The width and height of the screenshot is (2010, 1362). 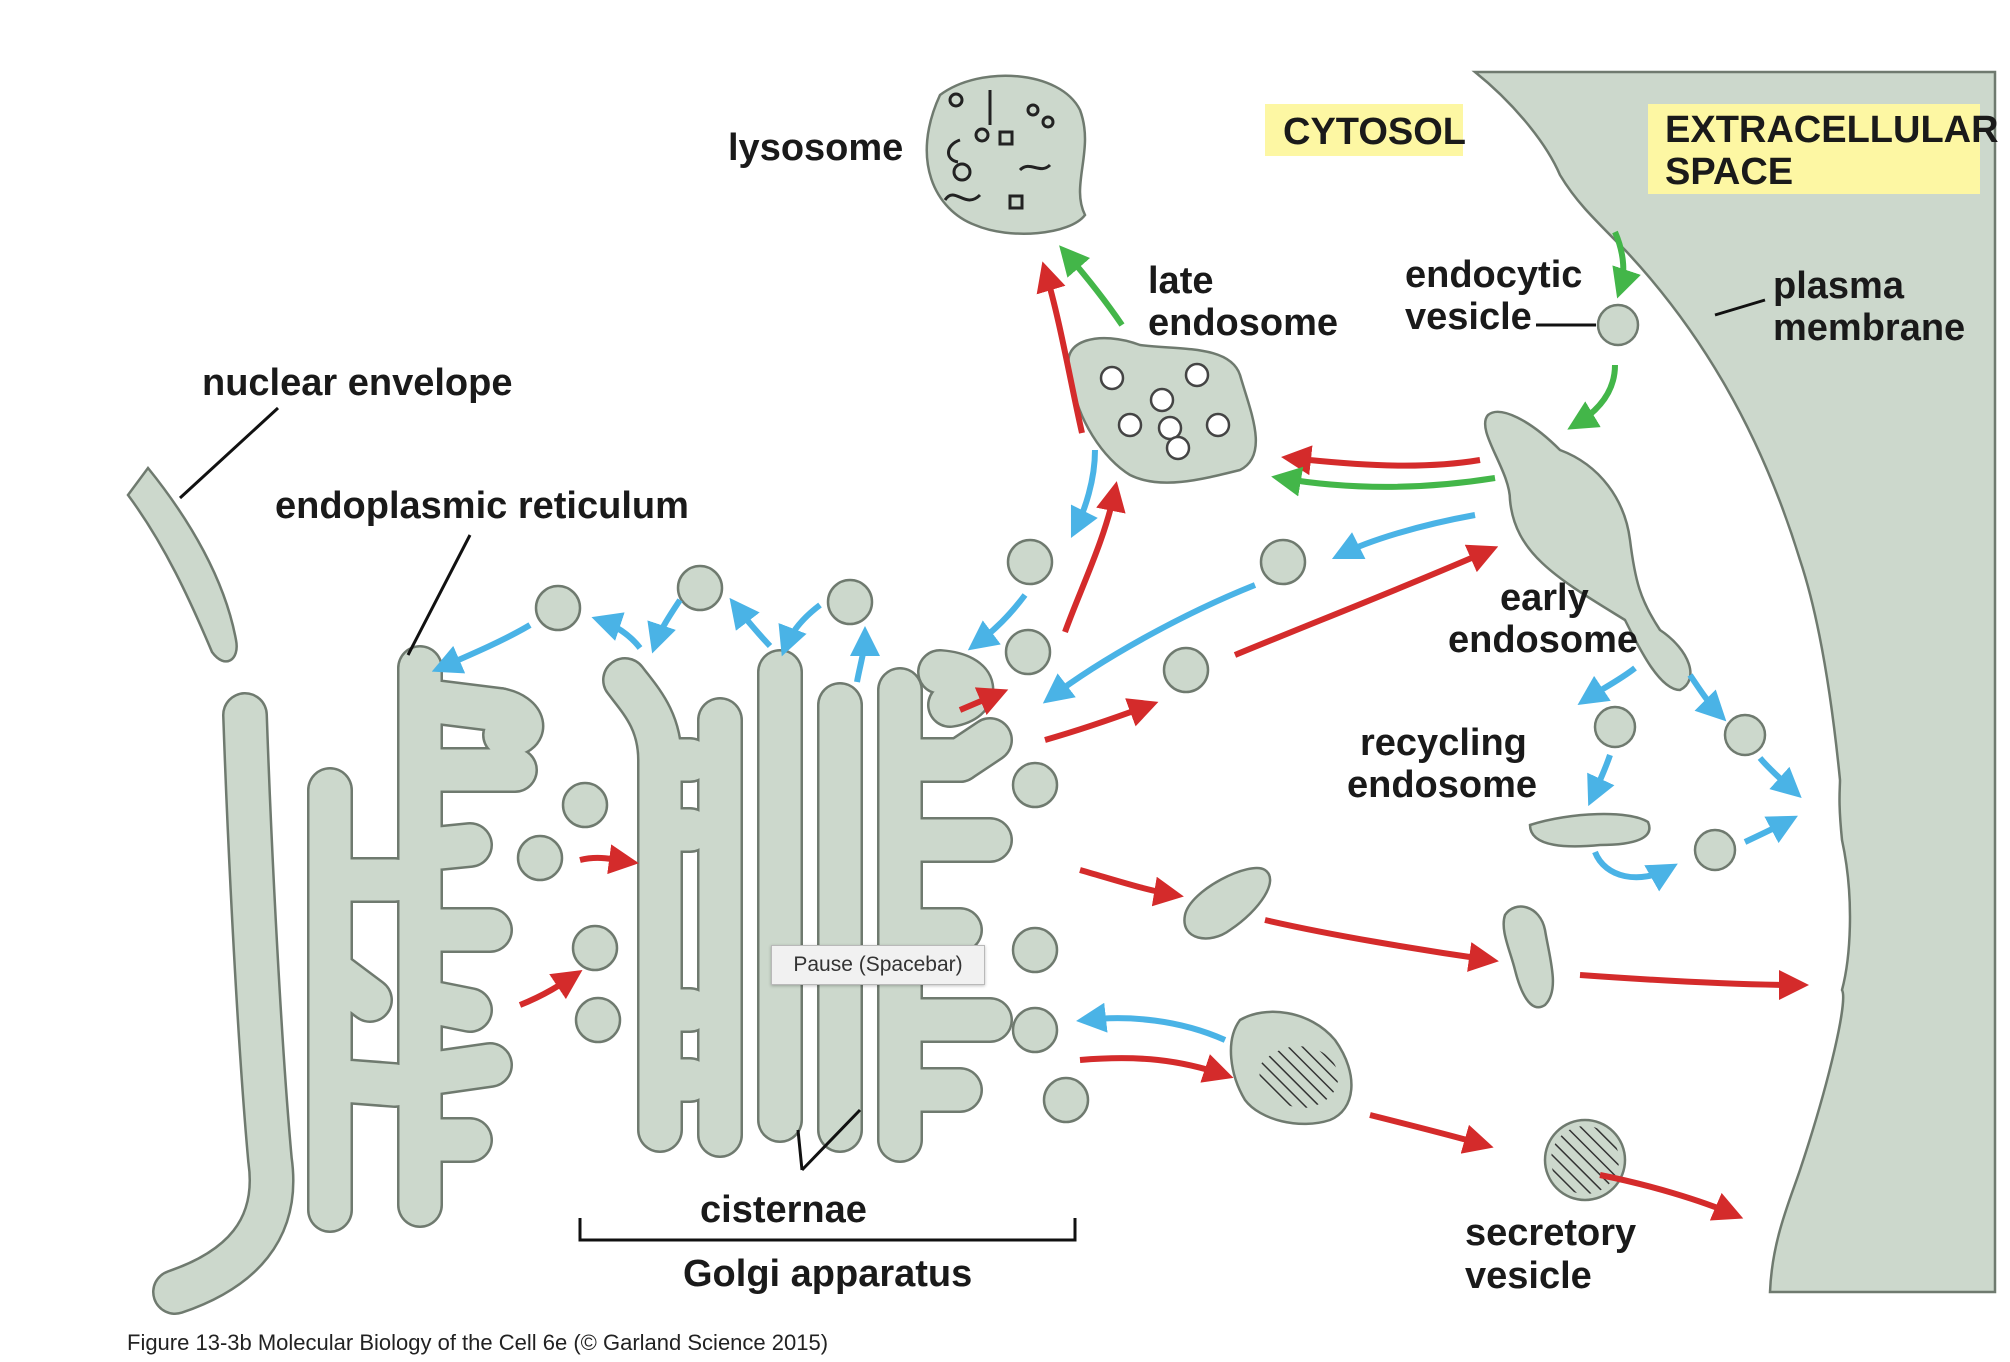 What do you see at coordinates (1405, 1034) in the screenshot?
I see `secretory-pathway-shapes` at bounding box center [1405, 1034].